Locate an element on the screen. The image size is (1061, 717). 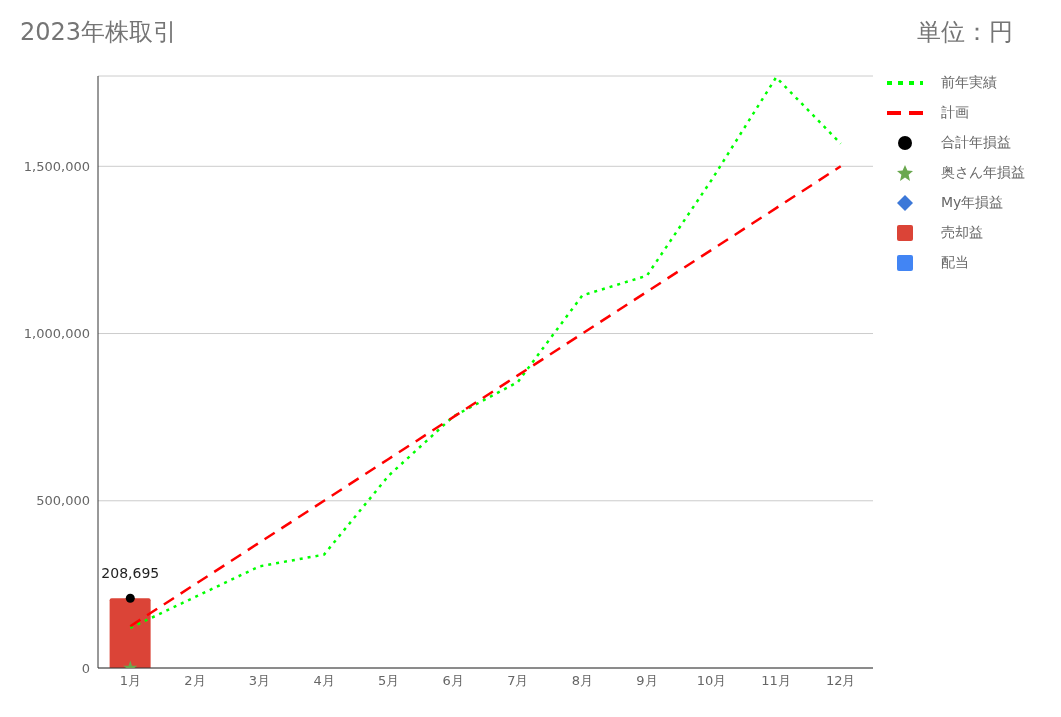
x-tick-label: 9月 is located at coordinates (647, 681).